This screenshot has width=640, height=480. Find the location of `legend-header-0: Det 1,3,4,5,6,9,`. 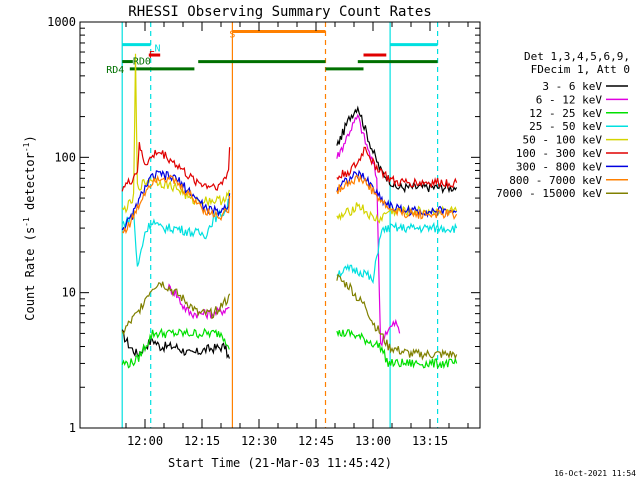

legend-header-0: Det 1,3,4,5,6,9, is located at coordinates (577, 56).